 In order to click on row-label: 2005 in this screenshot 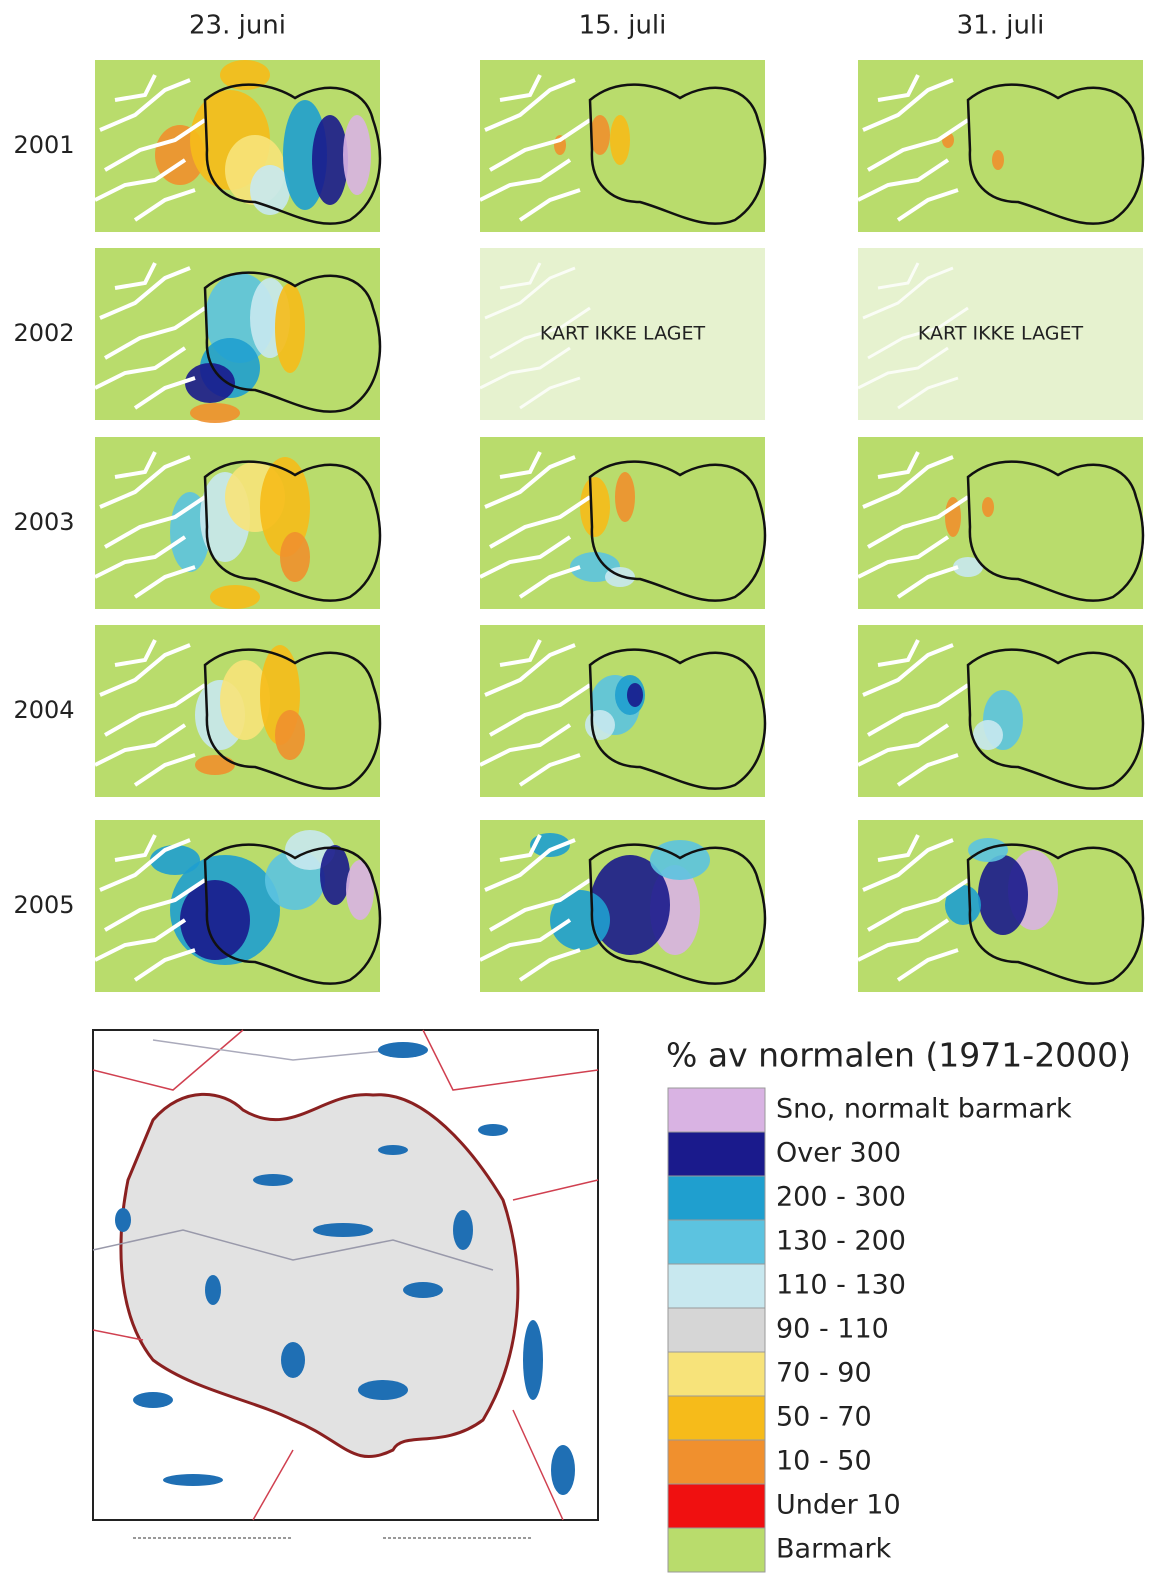, I will do `click(43, 905)`.